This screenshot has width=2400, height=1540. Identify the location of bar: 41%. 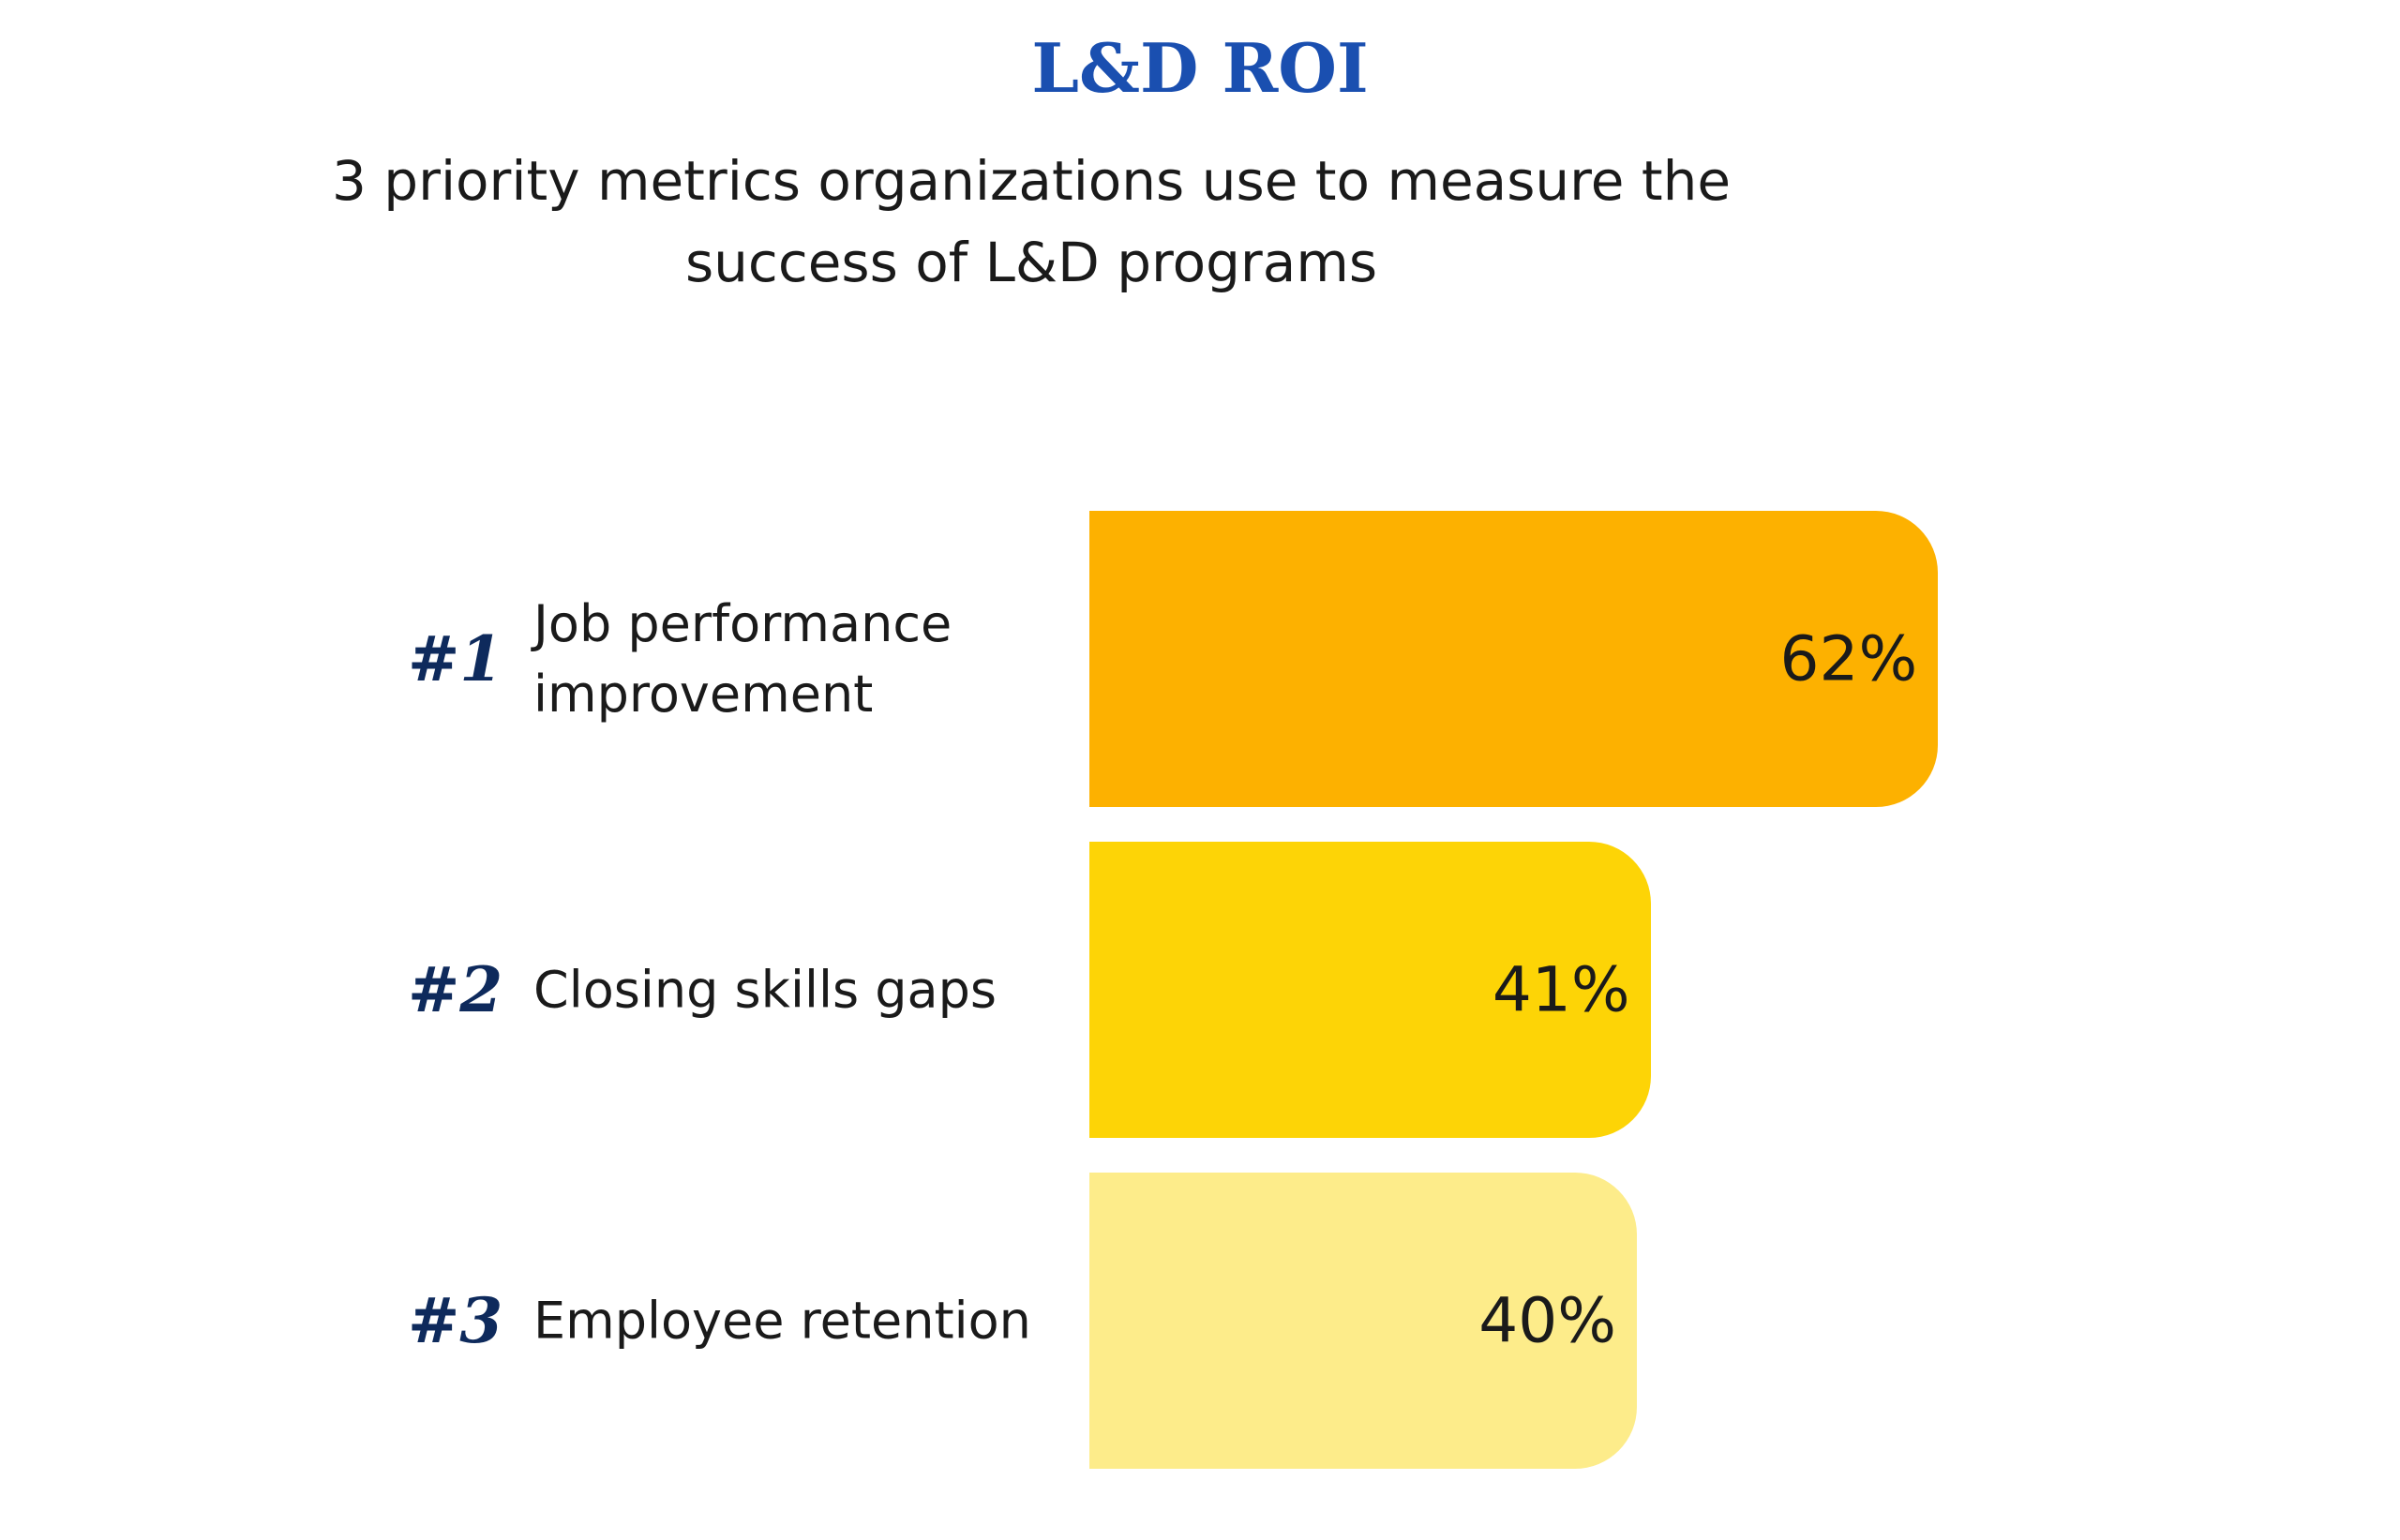
(1370, 990).